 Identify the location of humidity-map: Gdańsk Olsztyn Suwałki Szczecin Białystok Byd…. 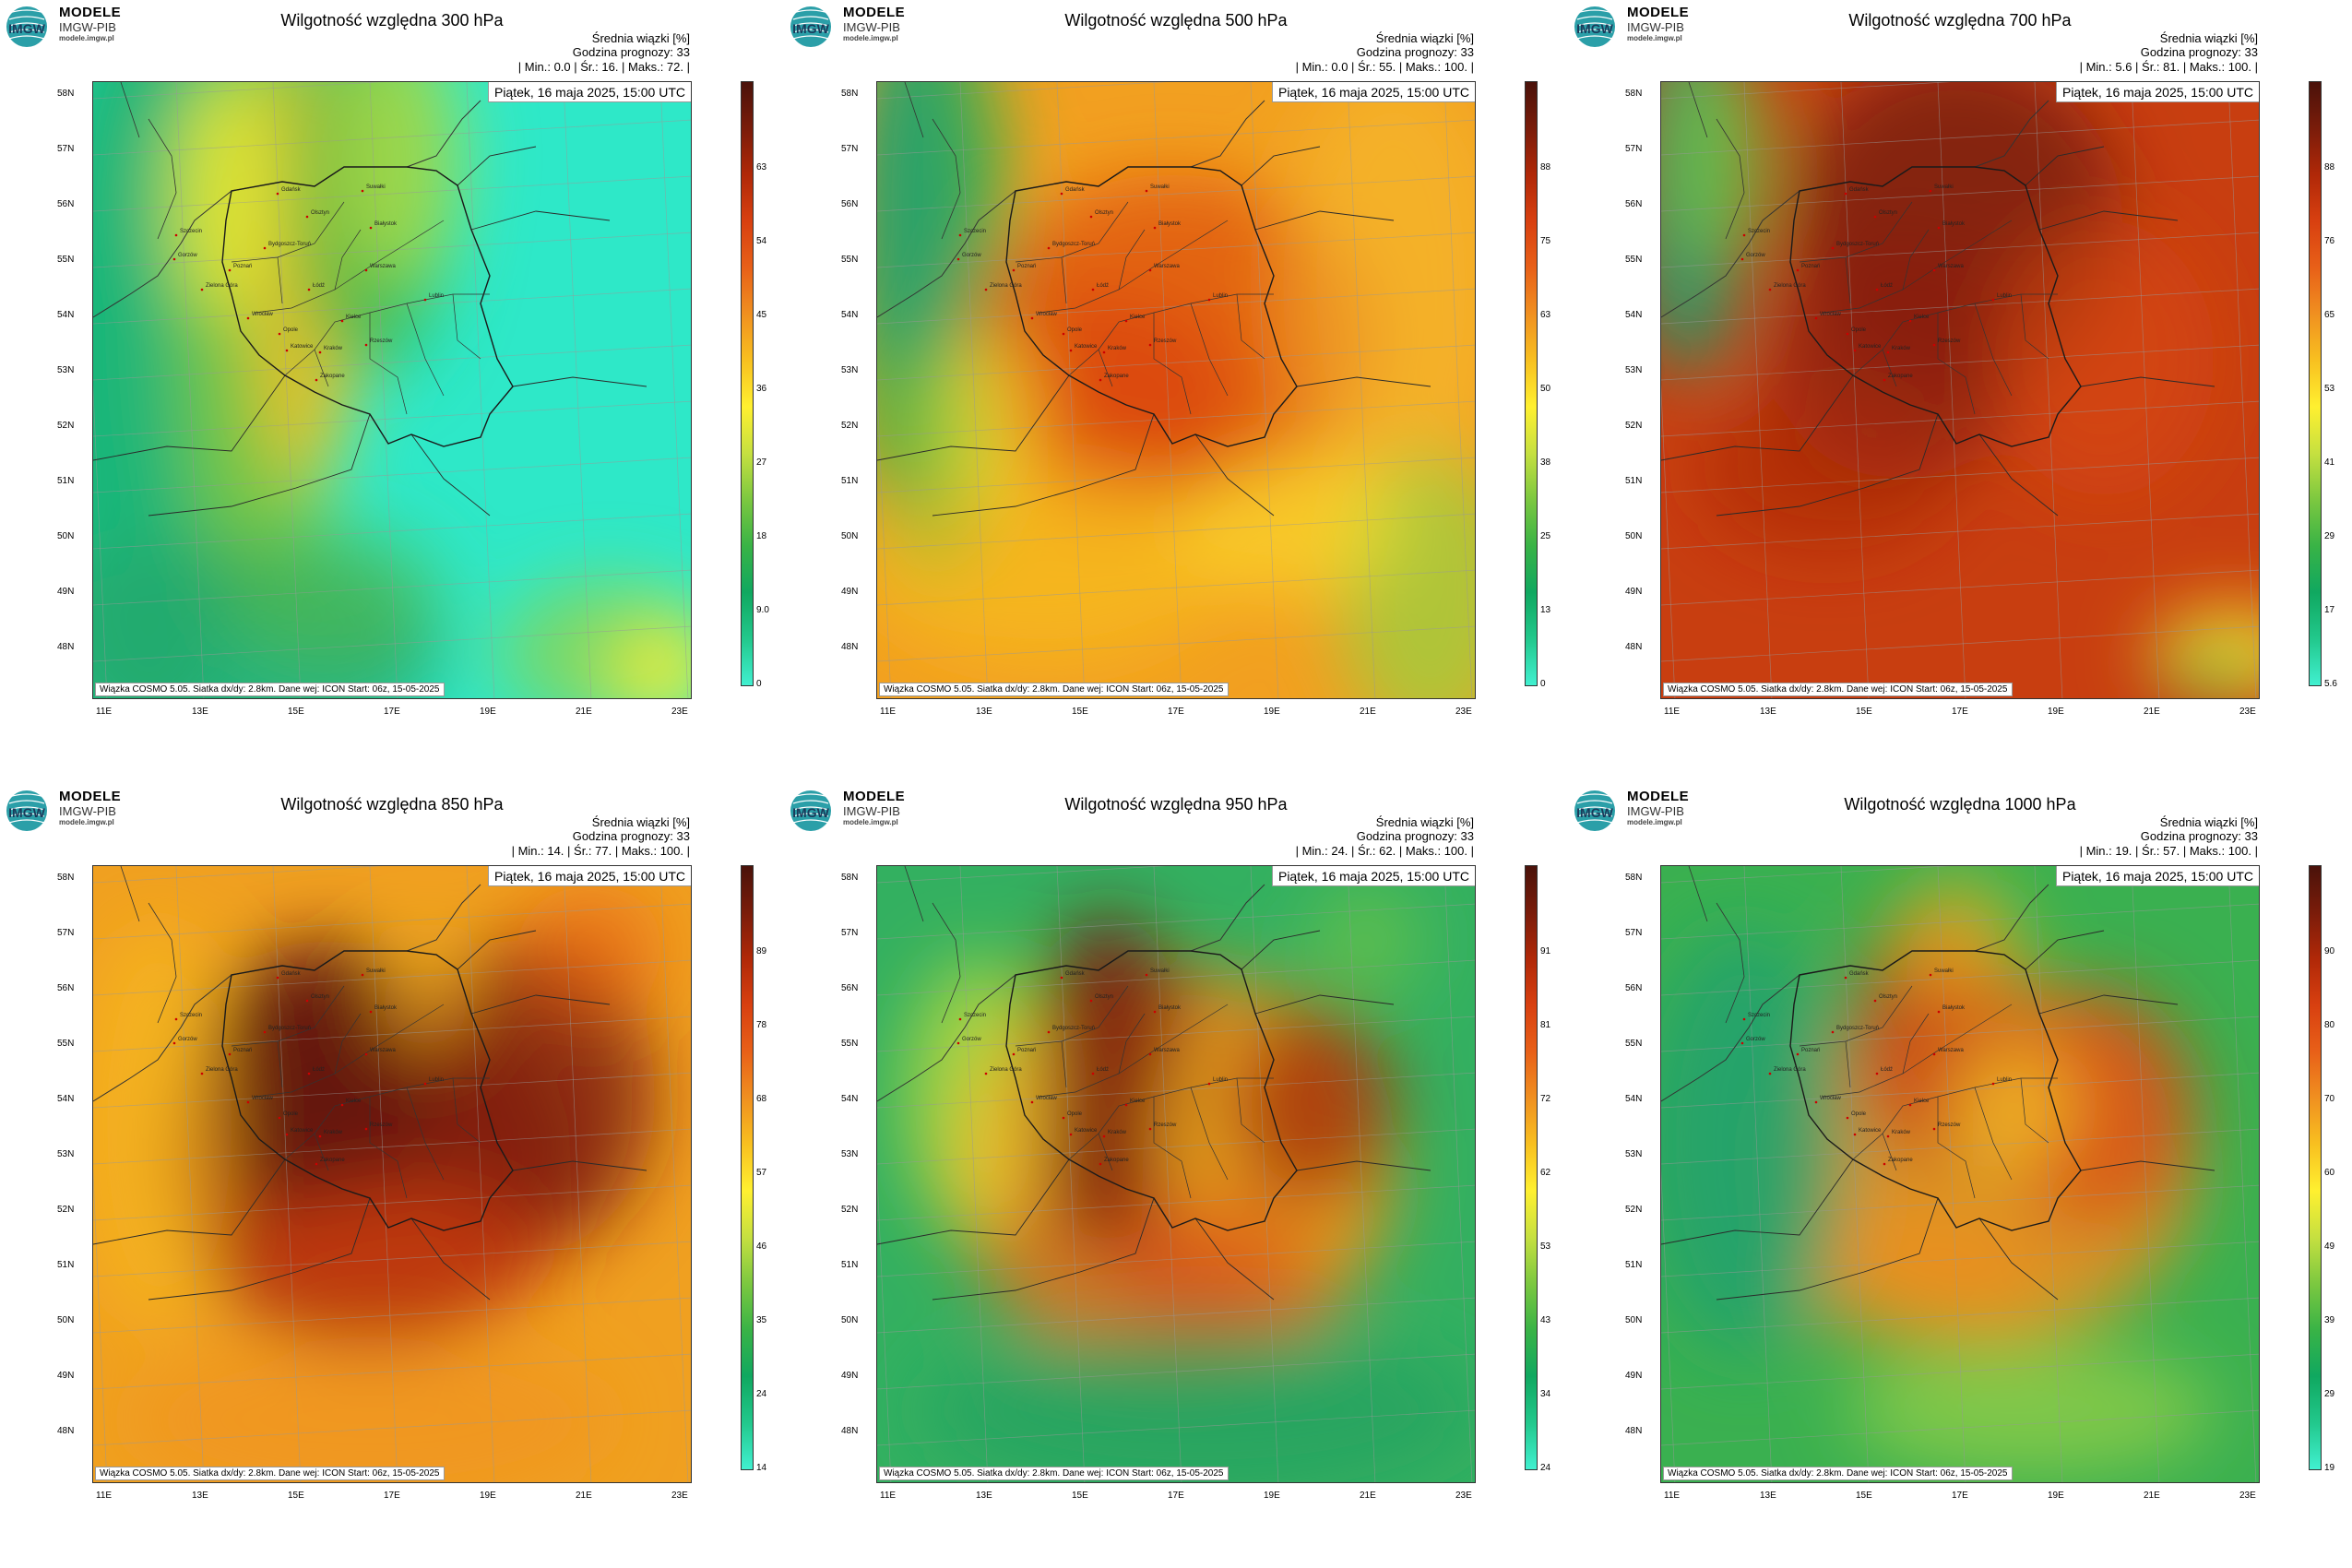
(1176, 390).